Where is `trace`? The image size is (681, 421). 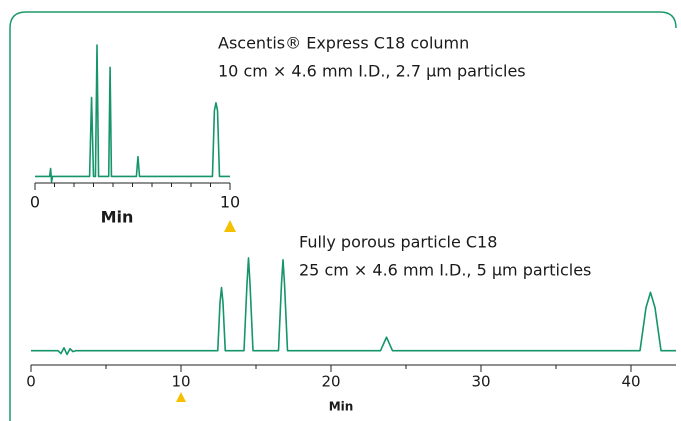 trace is located at coordinates (132, 113).